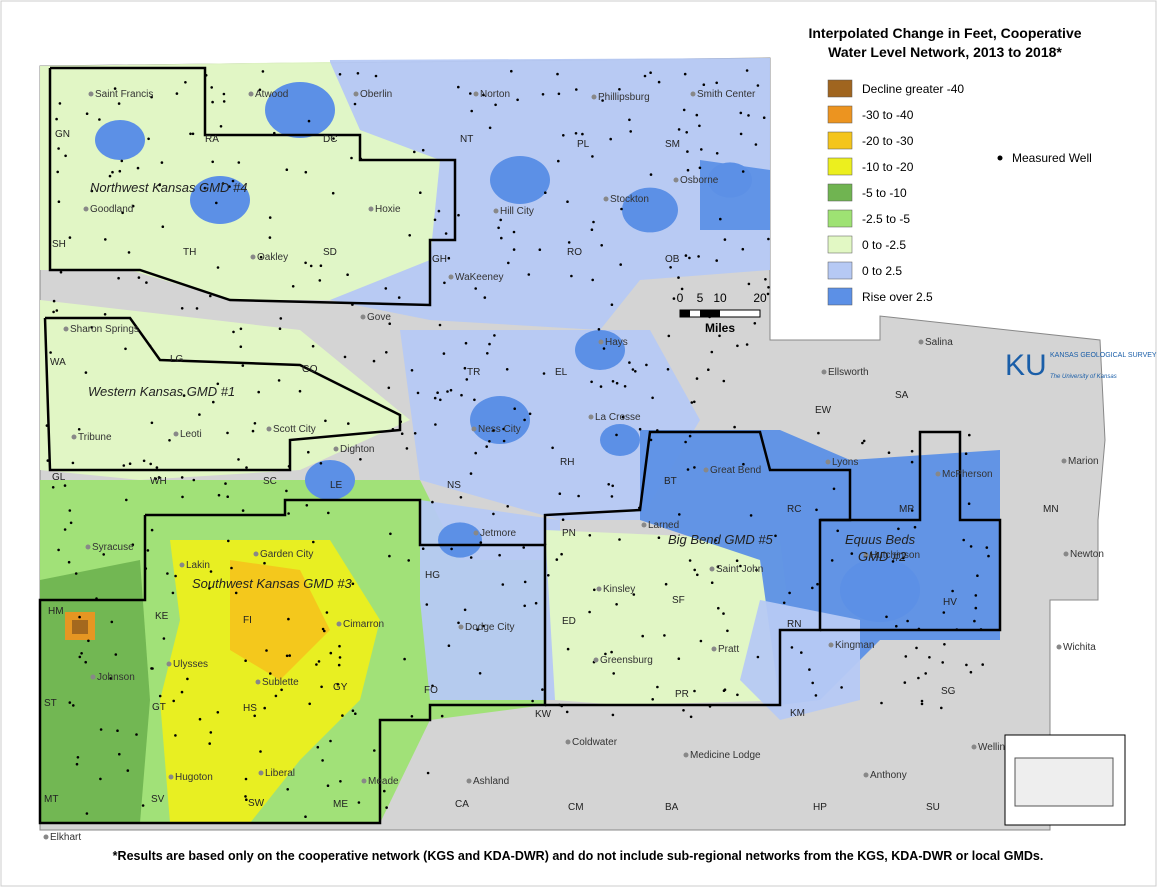  Describe the element at coordinates (967, 474) in the screenshot. I see `city-label: McPherson` at that location.